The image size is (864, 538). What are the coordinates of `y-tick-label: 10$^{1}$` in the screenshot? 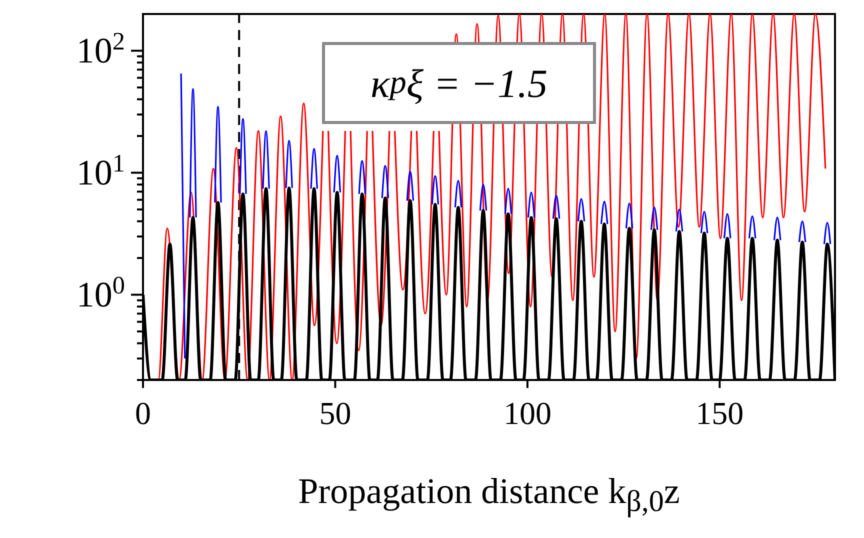 It's located at (100, 171).